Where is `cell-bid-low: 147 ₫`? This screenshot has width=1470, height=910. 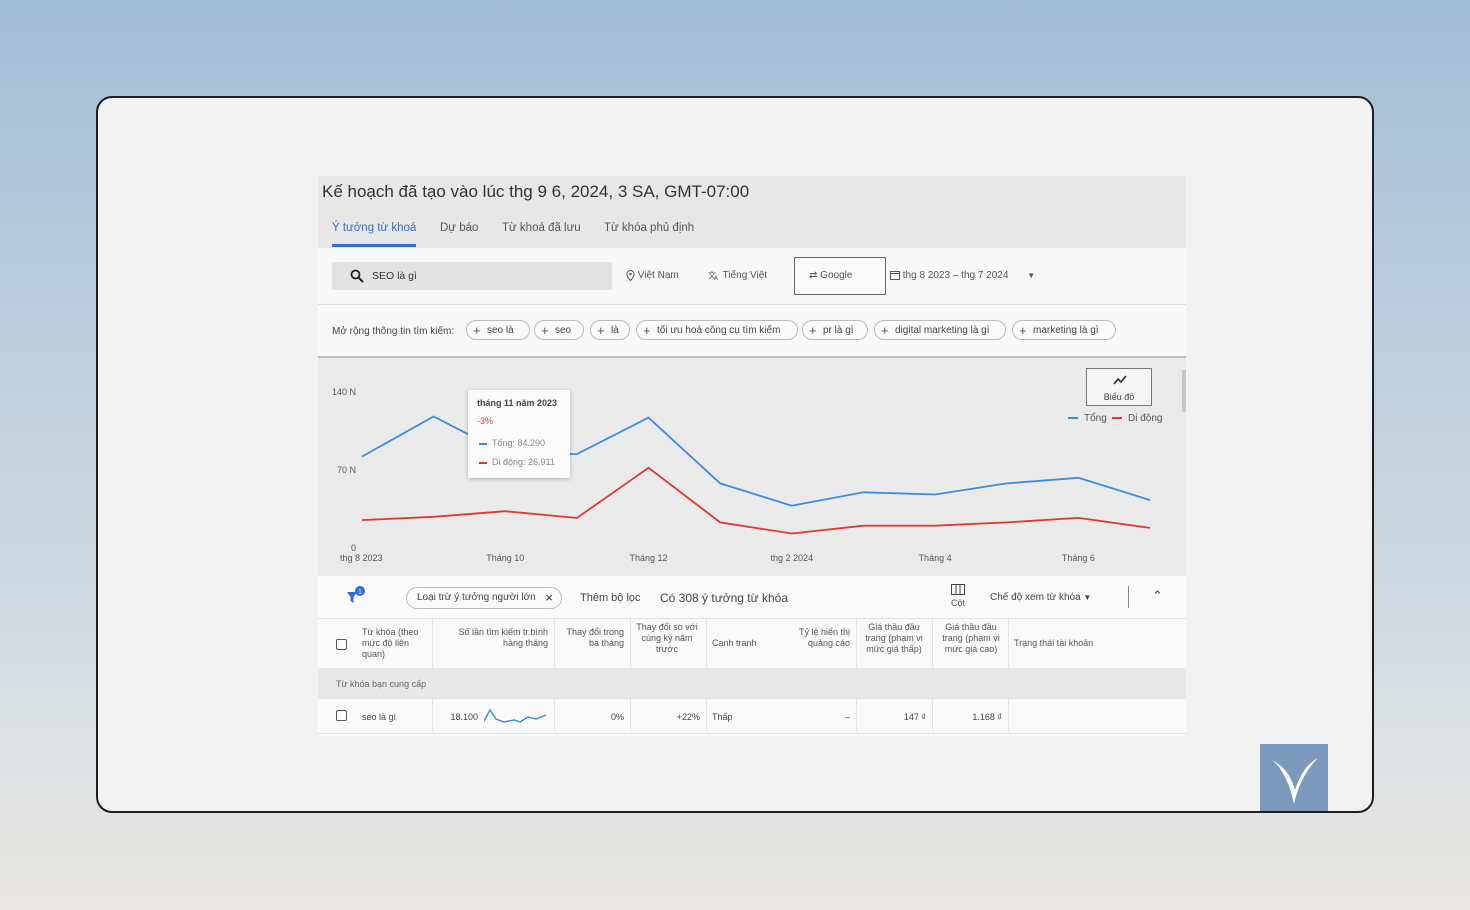 cell-bid-low: 147 ₫ is located at coordinates (914, 717).